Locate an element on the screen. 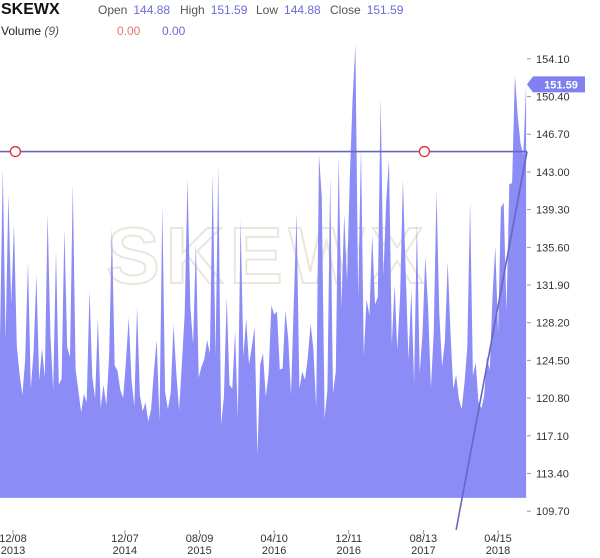 The width and height of the screenshot is (600, 558). trend-line is located at coordinates (491, 341).